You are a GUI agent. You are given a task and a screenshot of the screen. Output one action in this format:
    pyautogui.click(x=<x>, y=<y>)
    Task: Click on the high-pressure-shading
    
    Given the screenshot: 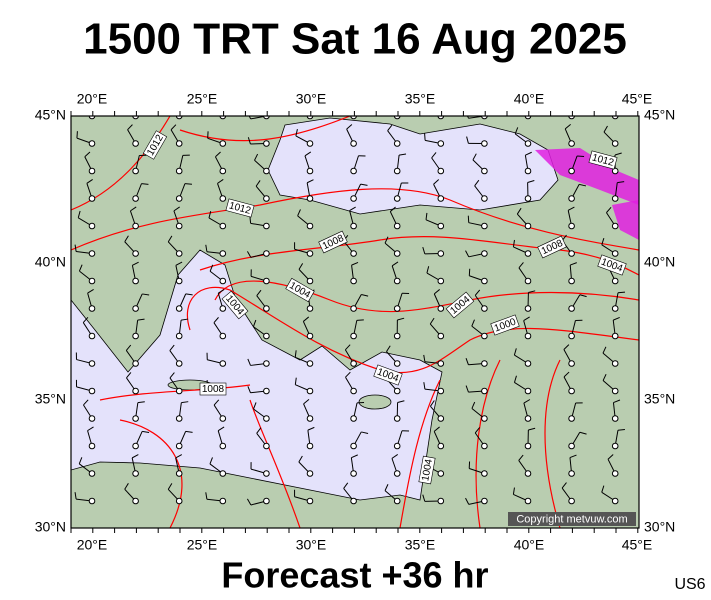 What is the action you would take?
    pyautogui.click(x=625, y=220)
    